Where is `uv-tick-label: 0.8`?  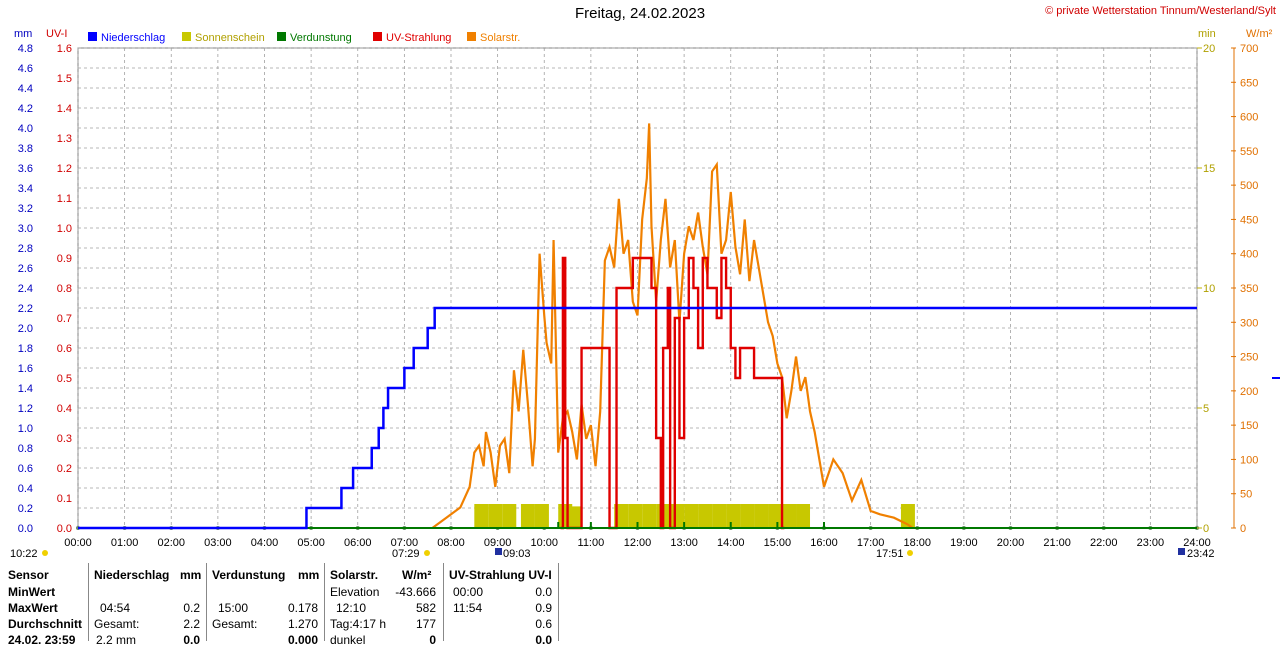 uv-tick-label: 0.8 is located at coordinates (64, 289).